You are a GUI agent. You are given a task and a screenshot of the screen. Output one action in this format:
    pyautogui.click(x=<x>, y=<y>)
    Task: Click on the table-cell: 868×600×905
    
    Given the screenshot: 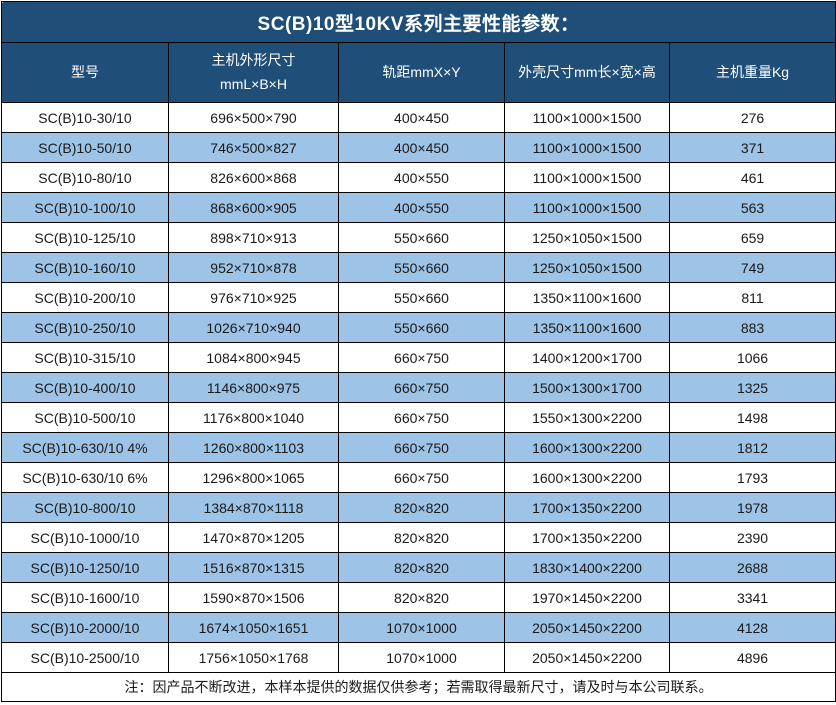 What is the action you would take?
    pyautogui.click(x=253, y=207)
    